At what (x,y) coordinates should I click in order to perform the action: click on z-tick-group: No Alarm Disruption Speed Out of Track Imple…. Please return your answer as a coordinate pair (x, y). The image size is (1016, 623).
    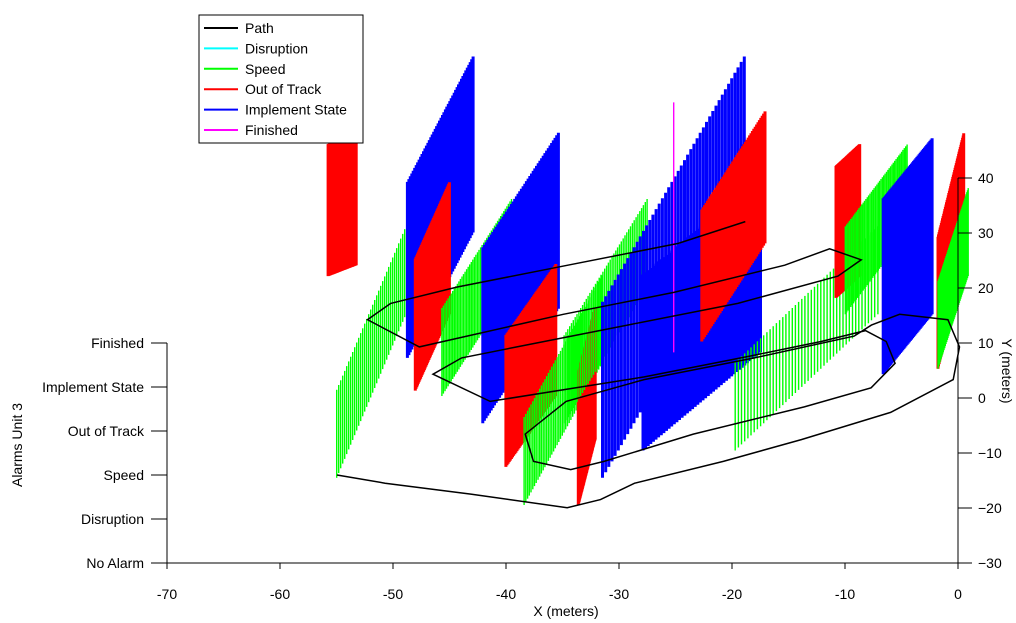
    Looking at the image, I should click on (104, 453).